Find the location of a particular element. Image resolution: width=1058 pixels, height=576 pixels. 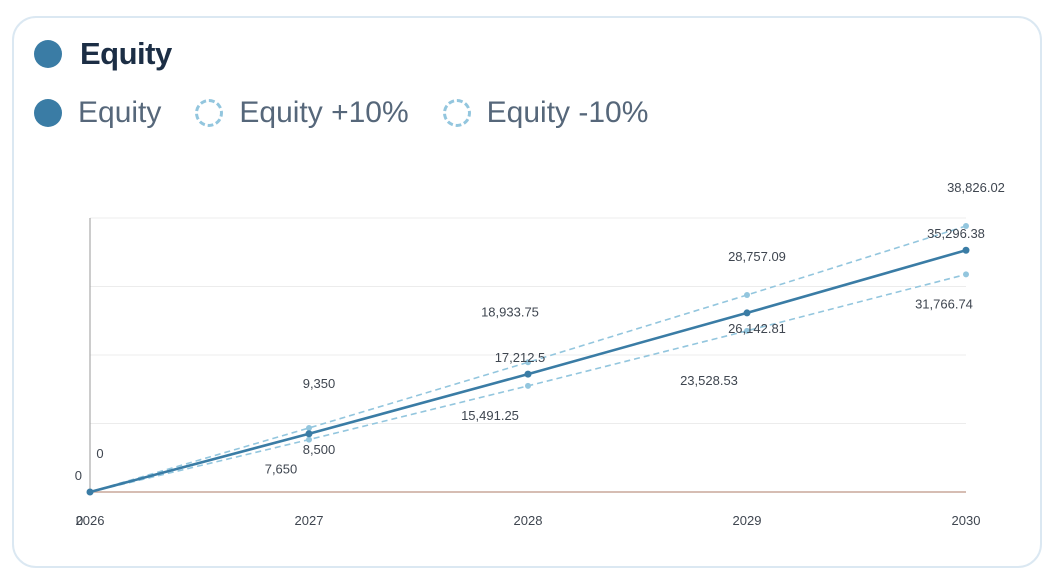

data-label: 35,296.38 is located at coordinates (956, 233).